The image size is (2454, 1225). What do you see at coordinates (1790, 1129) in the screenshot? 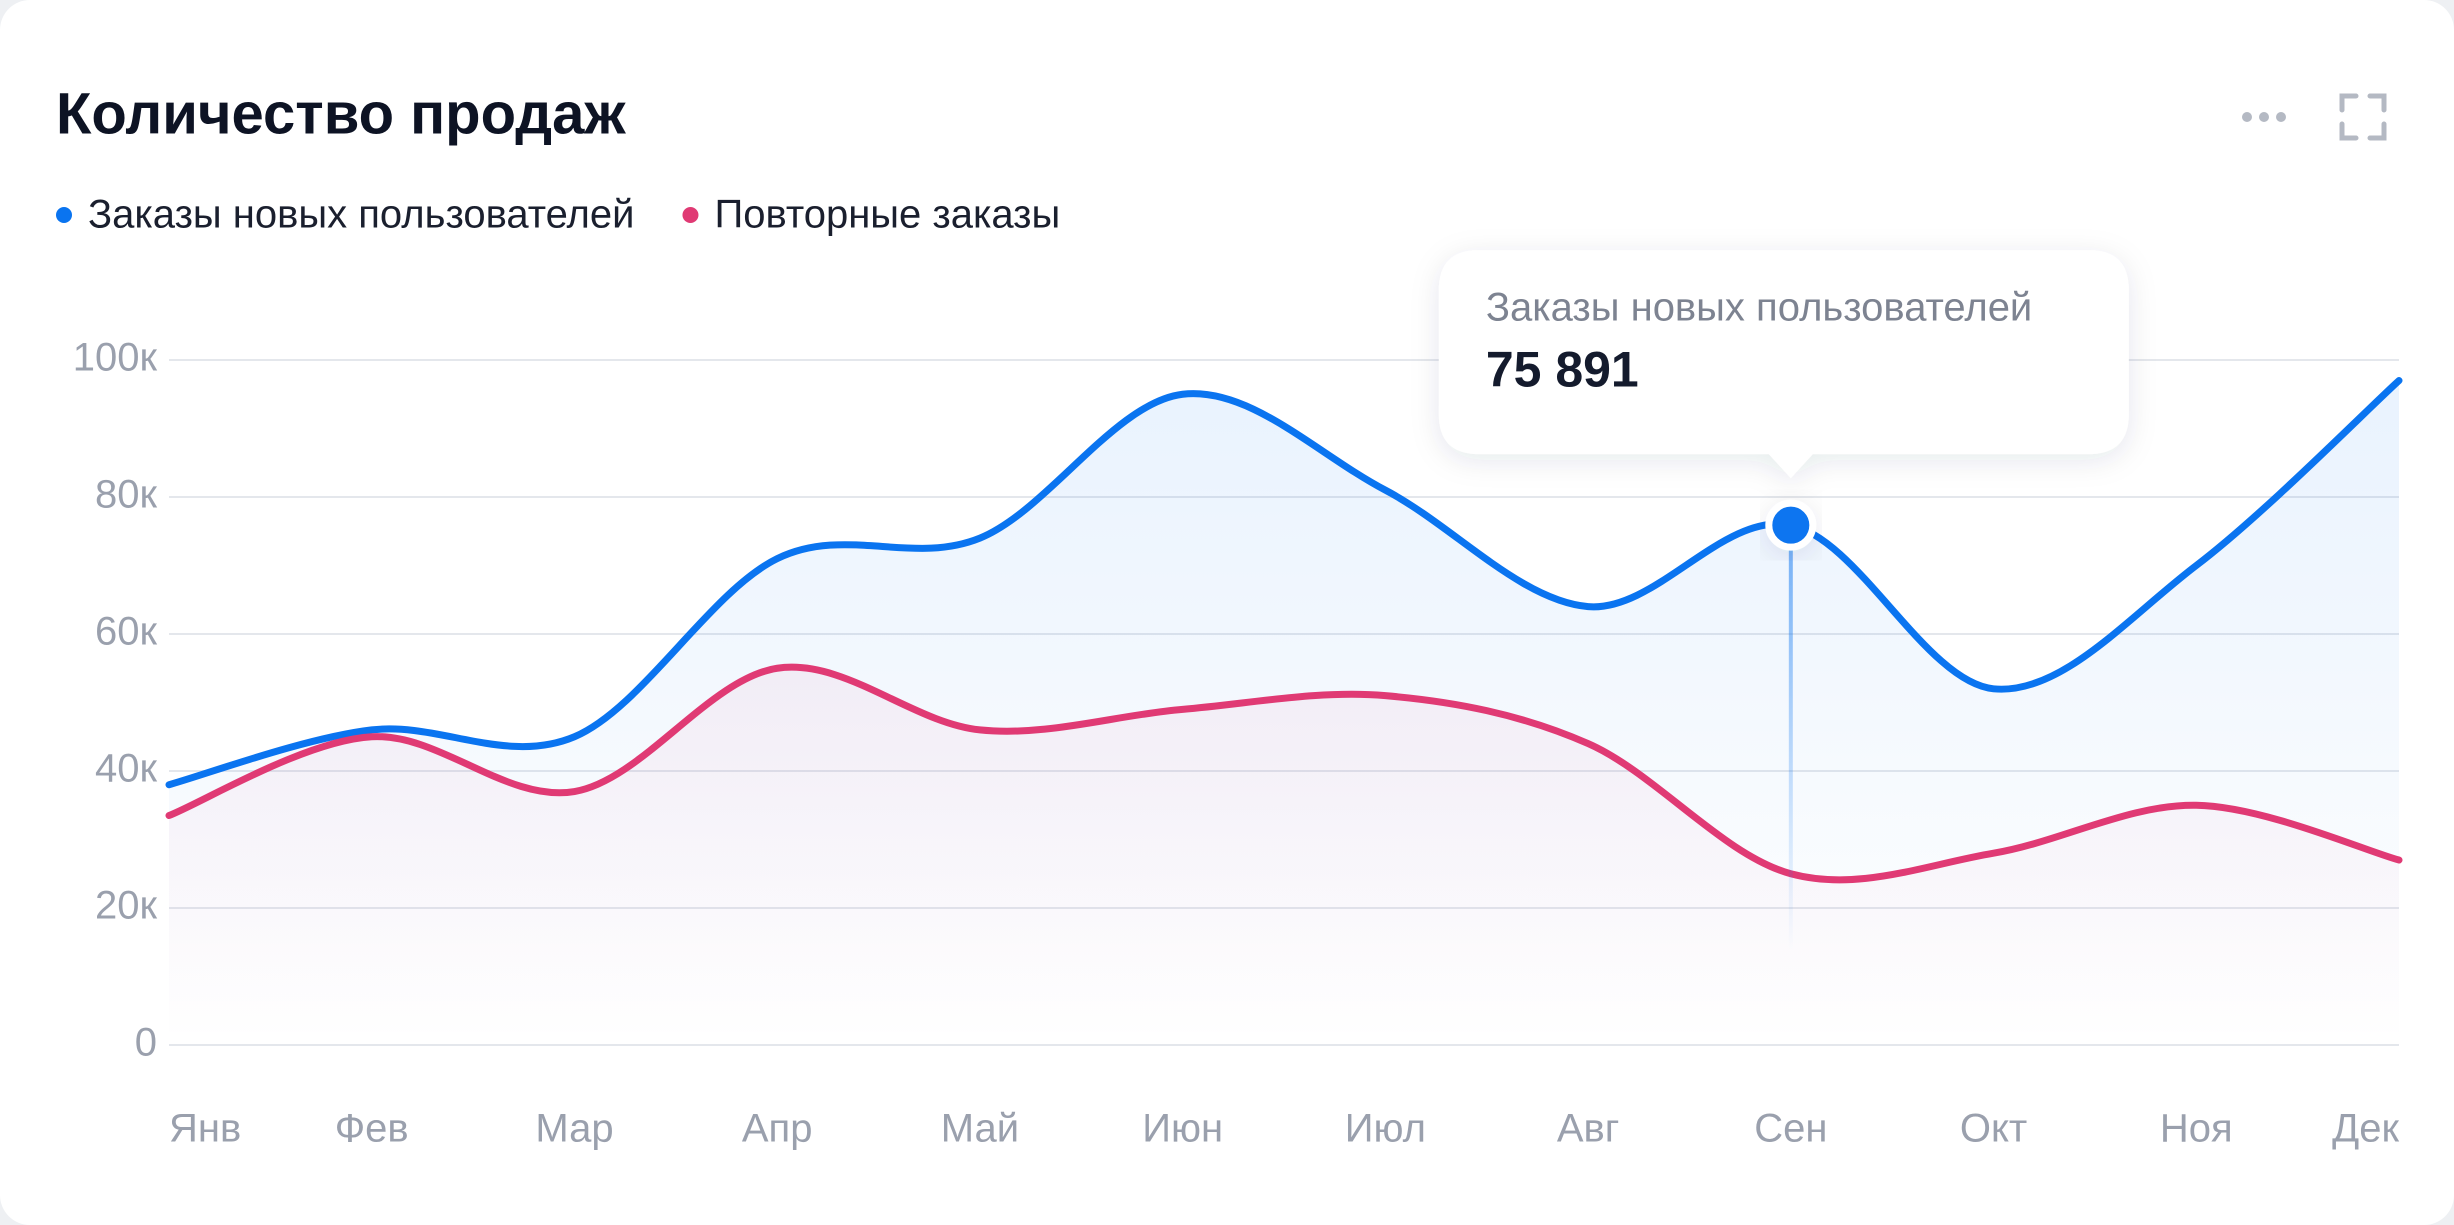
I see `x-tick-label: Сен` at bounding box center [1790, 1129].